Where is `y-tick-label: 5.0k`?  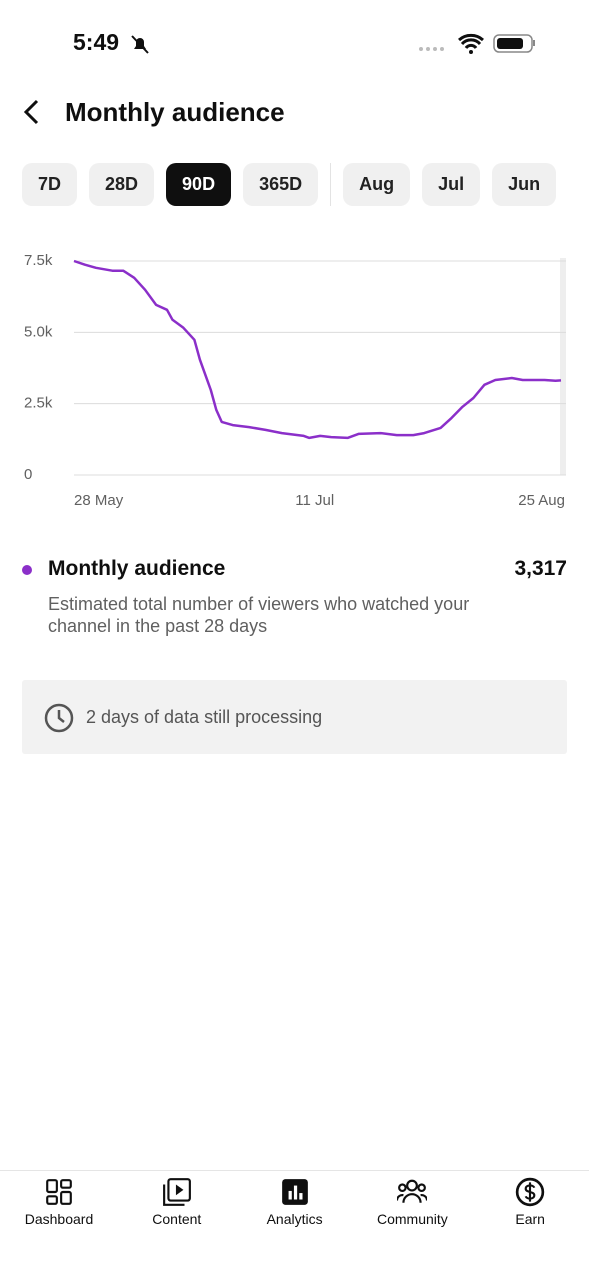
y-tick-label: 5.0k is located at coordinates (38, 331).